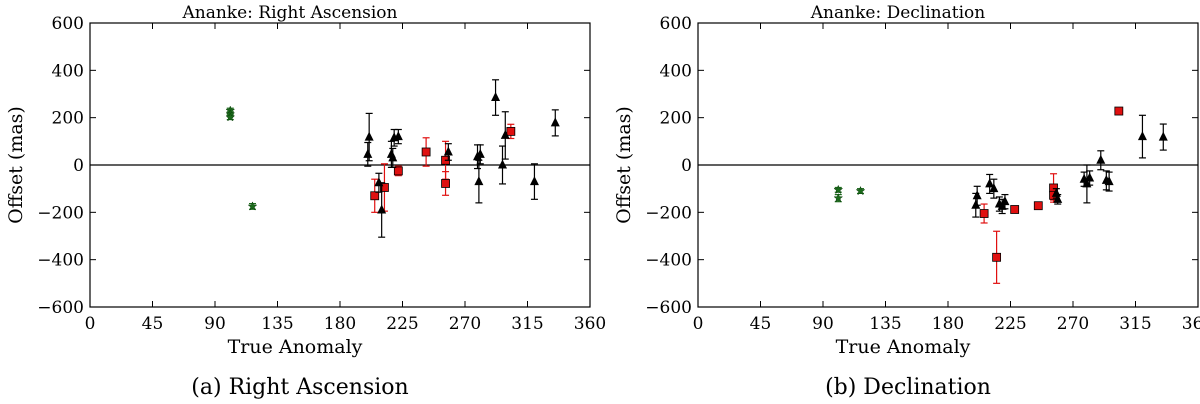 Image resolution: width=1200 pixels, height=404 pixels. Describe the element at coordinates (897, 13) in the screenshot. I see `chart-title: Ananke: Declination` at that location.